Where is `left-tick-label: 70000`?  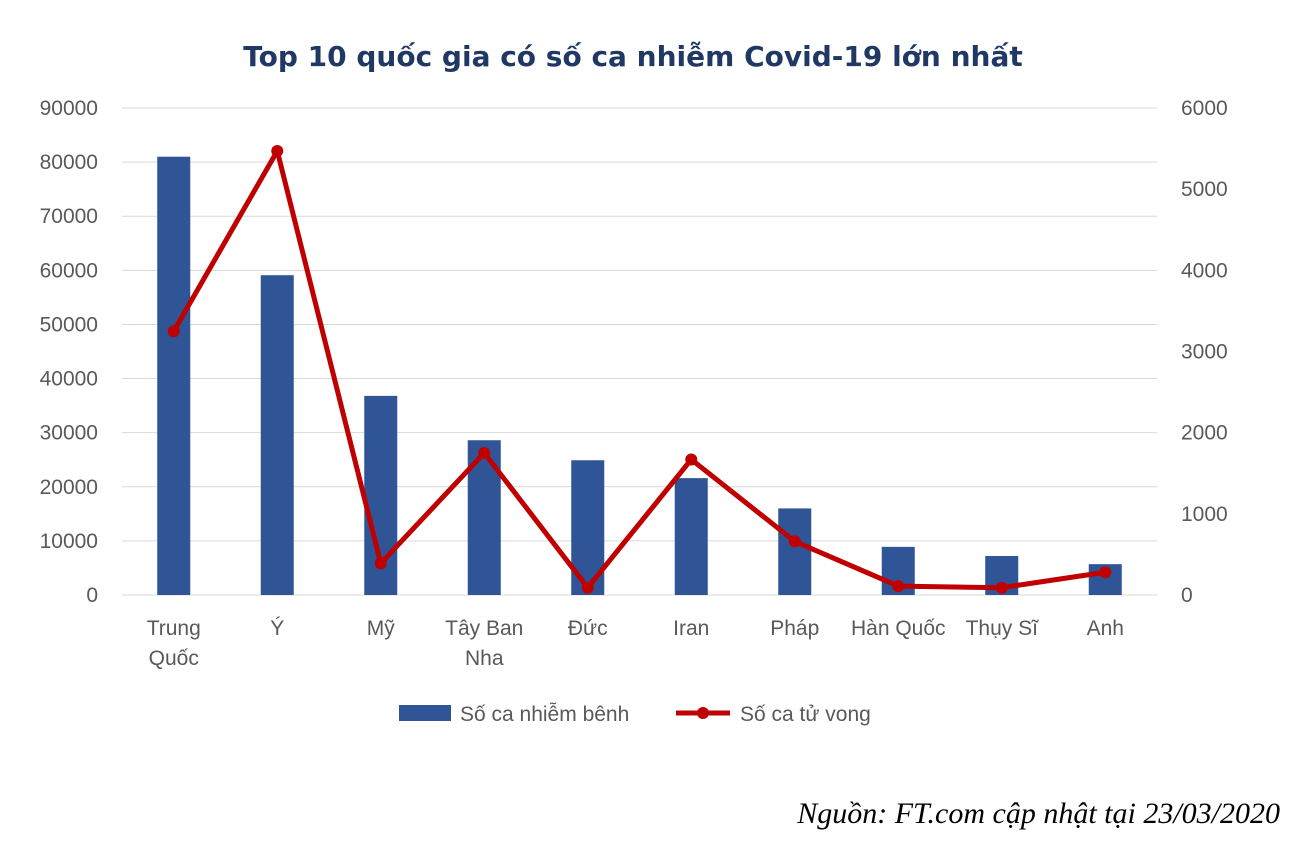 left-tick-label: 70000 is located at coordinates (69, 216).